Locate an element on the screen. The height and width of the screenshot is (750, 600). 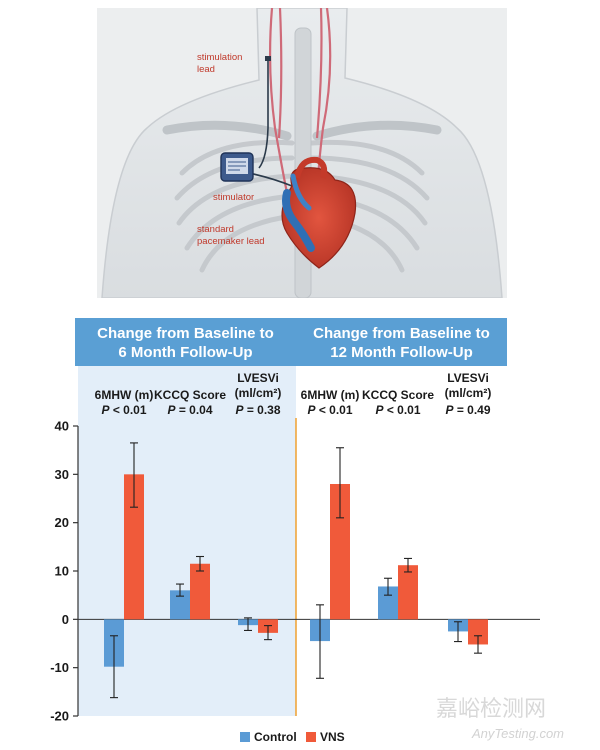
panel-banner-1-line-1: Change from Baseline to is located at coordinates (185, 333).